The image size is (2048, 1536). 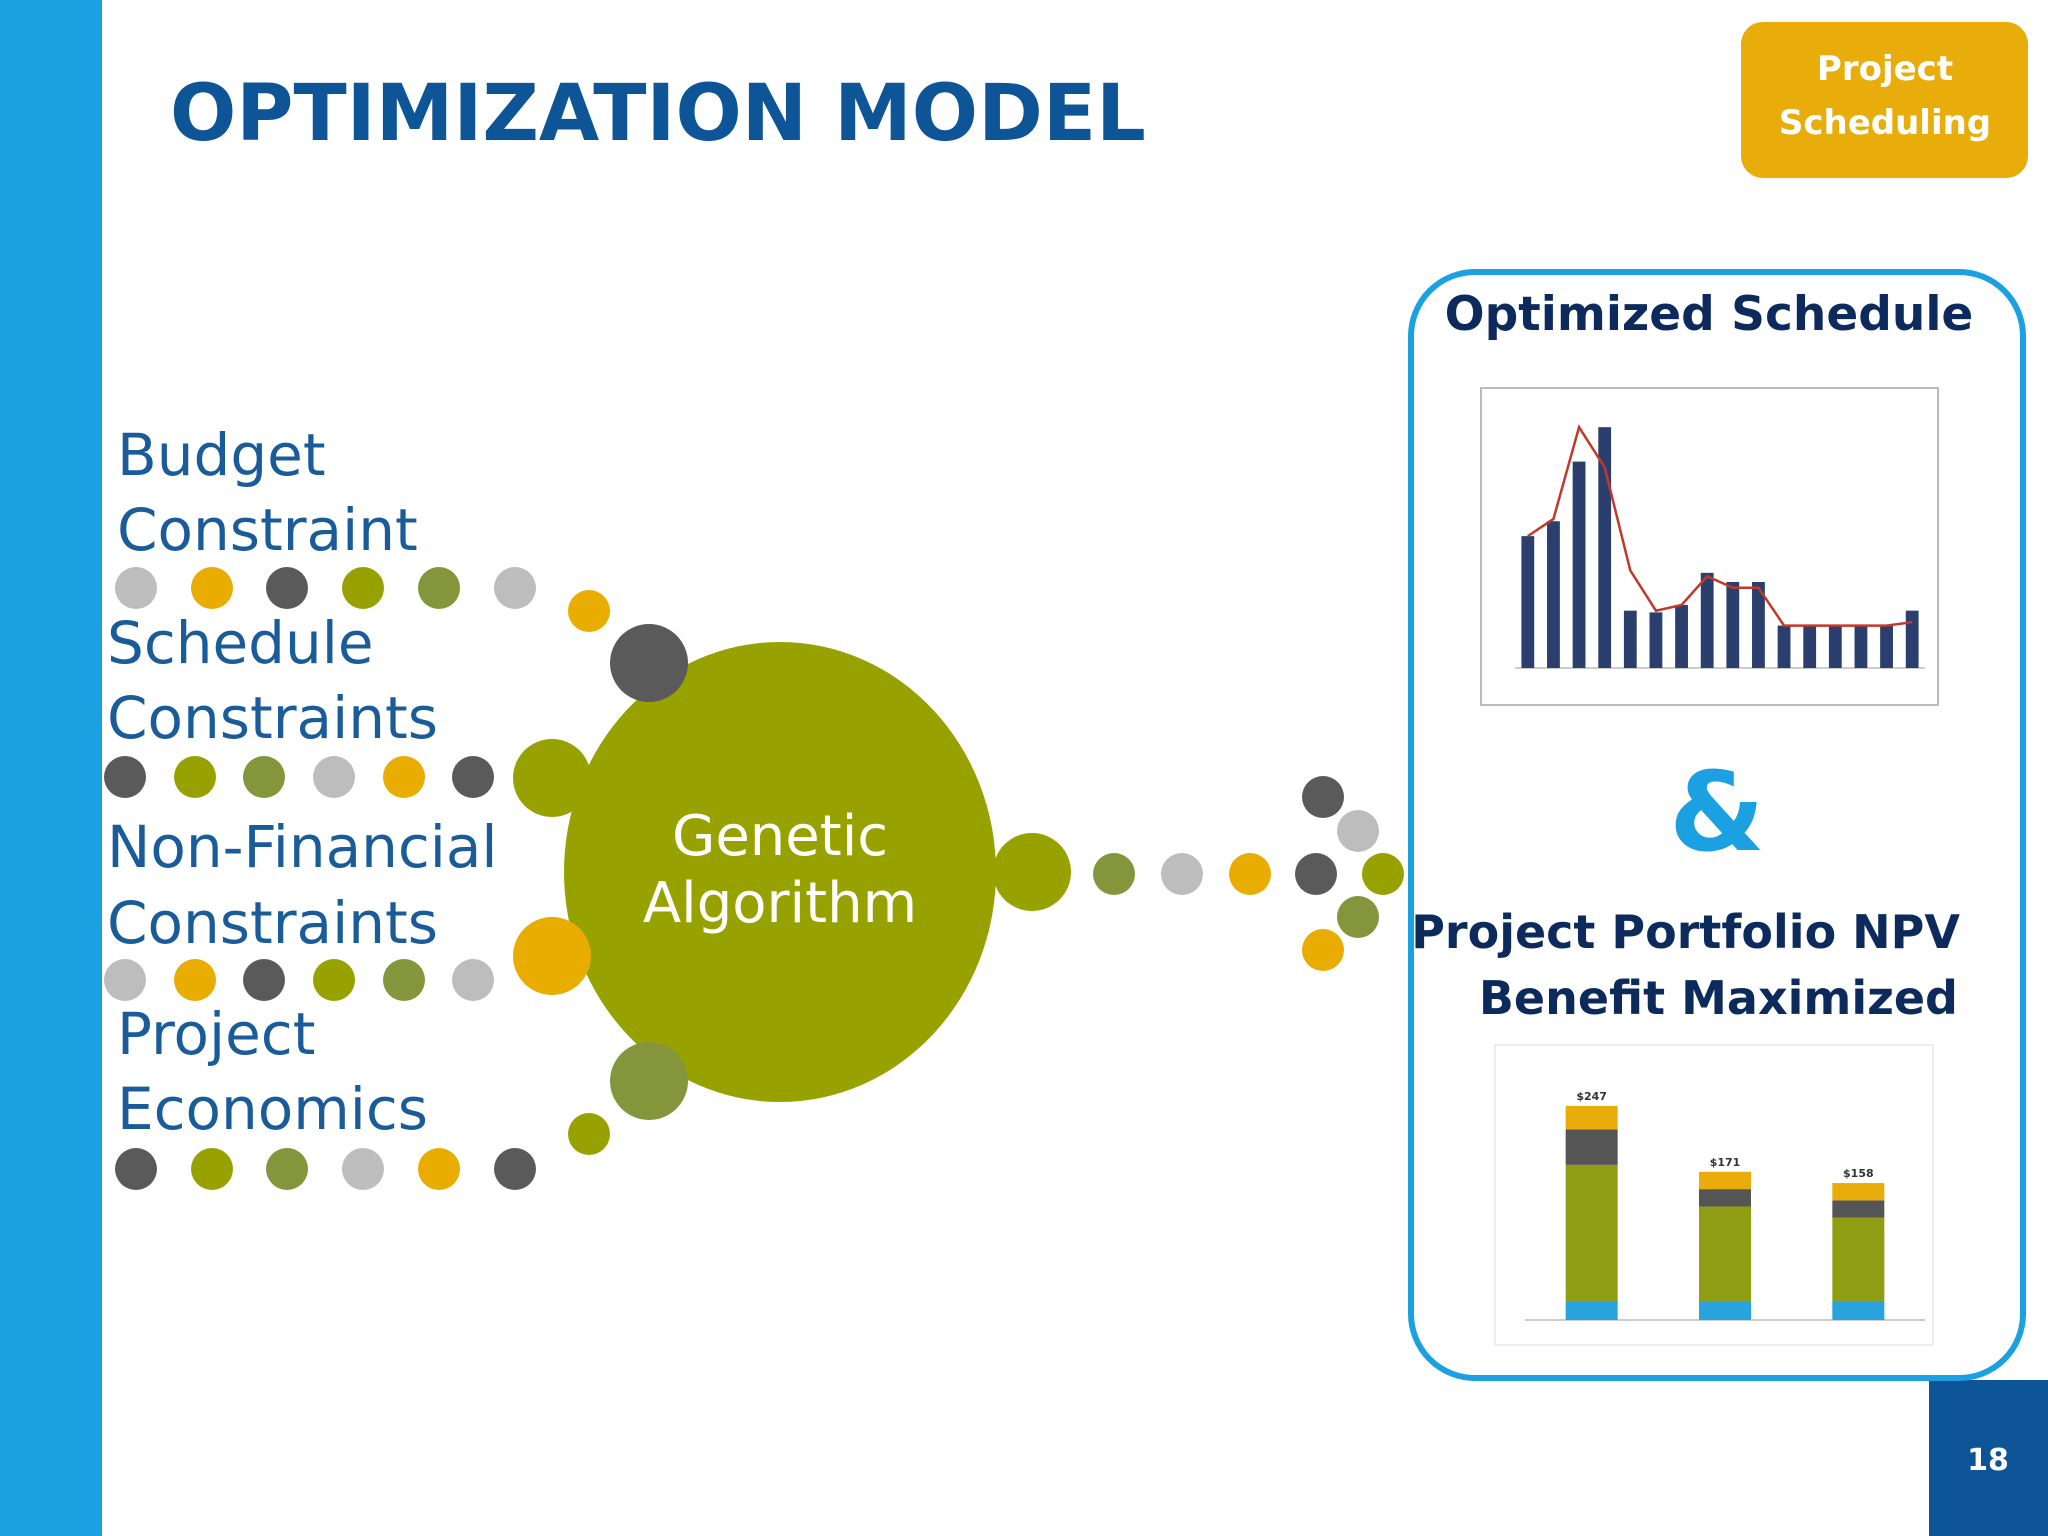 What do you see at coordinates (1709, 314) in the screenshot?
I see `output-title: Optimized Schedule` at bounding box center [1709, 314].